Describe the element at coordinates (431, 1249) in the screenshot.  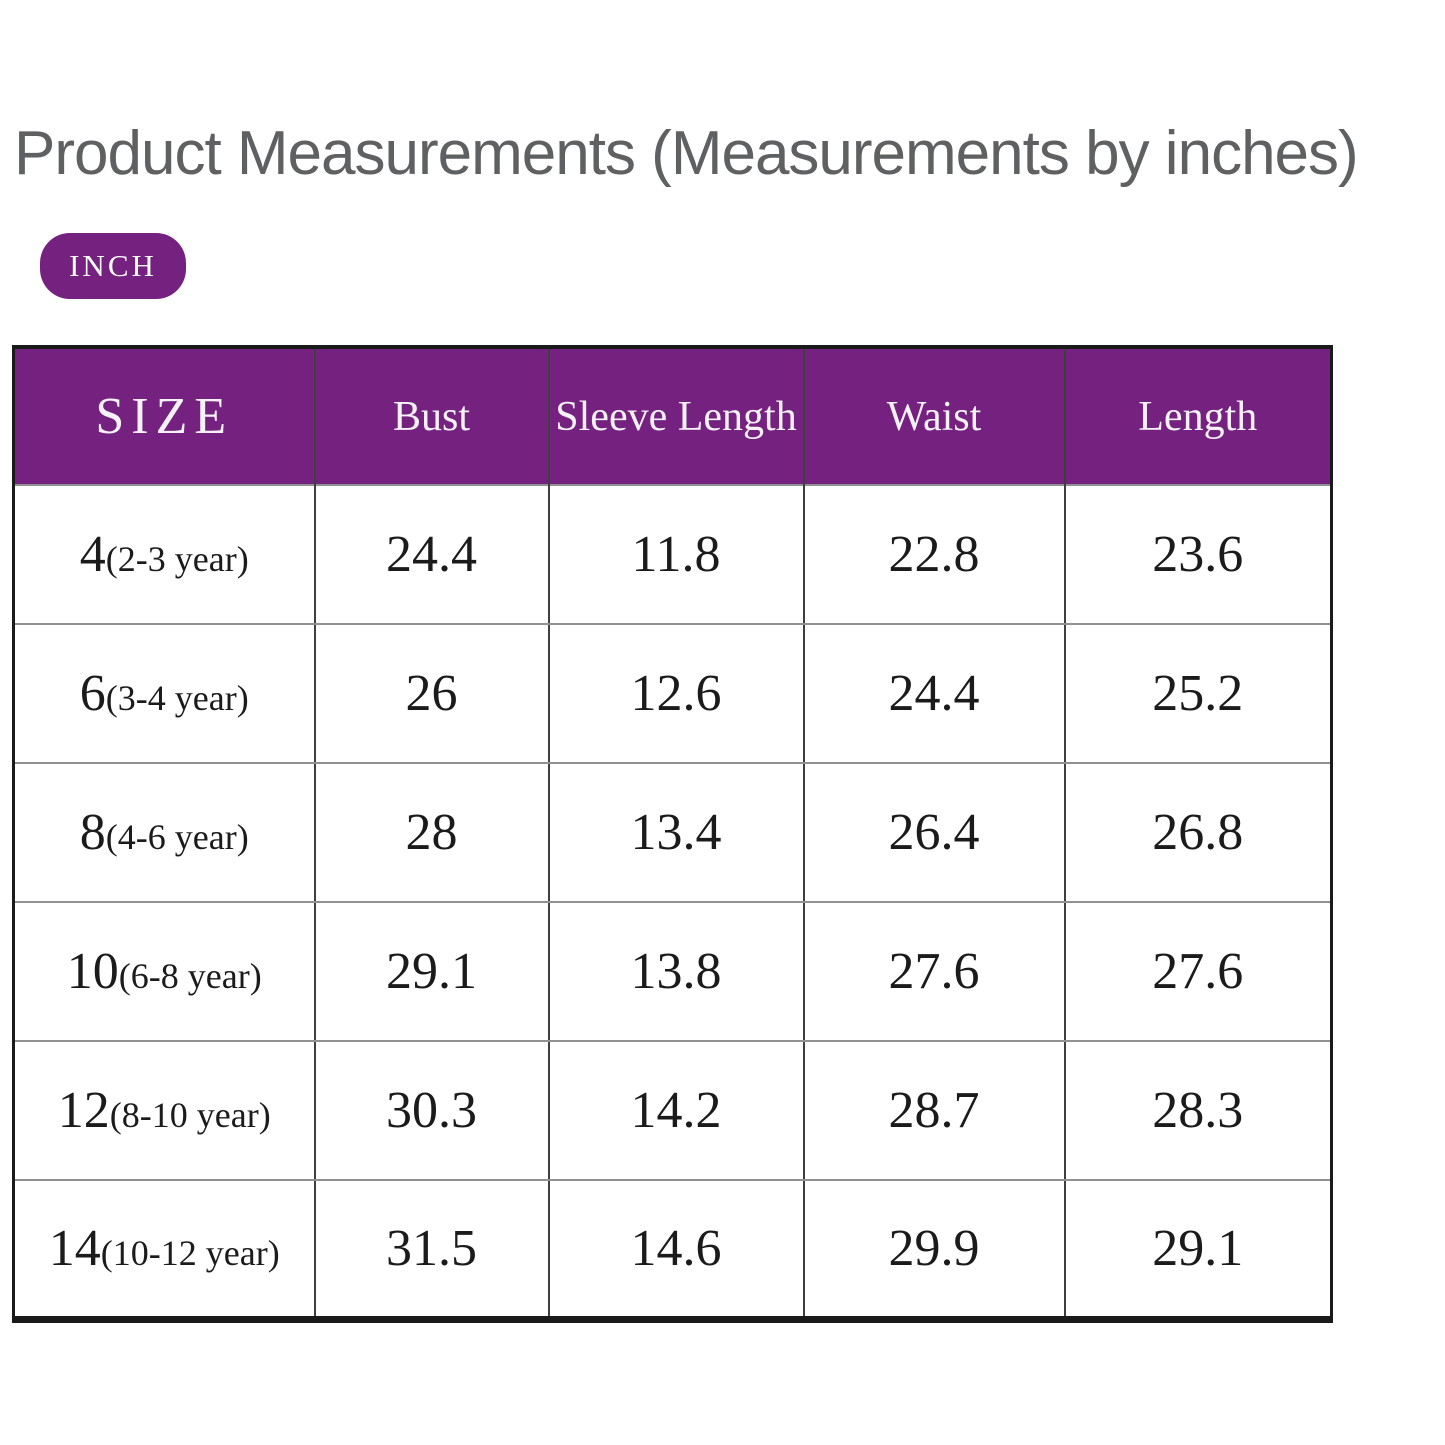
I see `bust-value: 31.5` at that location.